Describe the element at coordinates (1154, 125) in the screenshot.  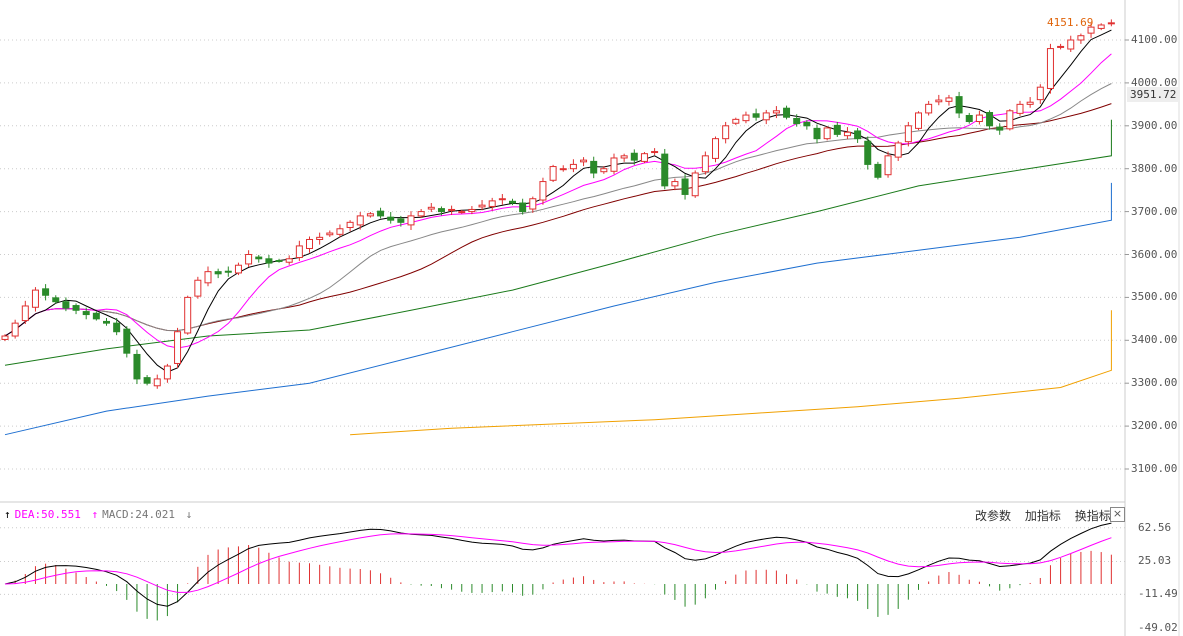
I see `price-tick-label: 3900.00` at that location.